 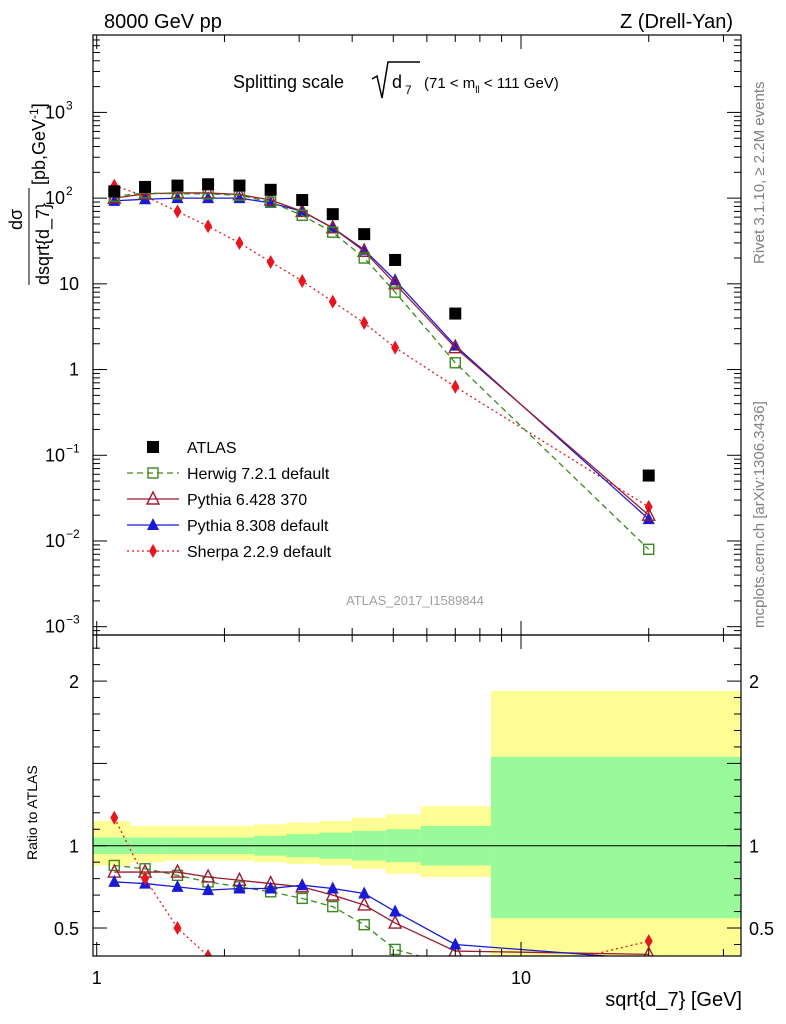 What do you see at coordinates (521, 978) in the screenshot?
I see `x-tick-label: 10` at bounding box center [521, 978].